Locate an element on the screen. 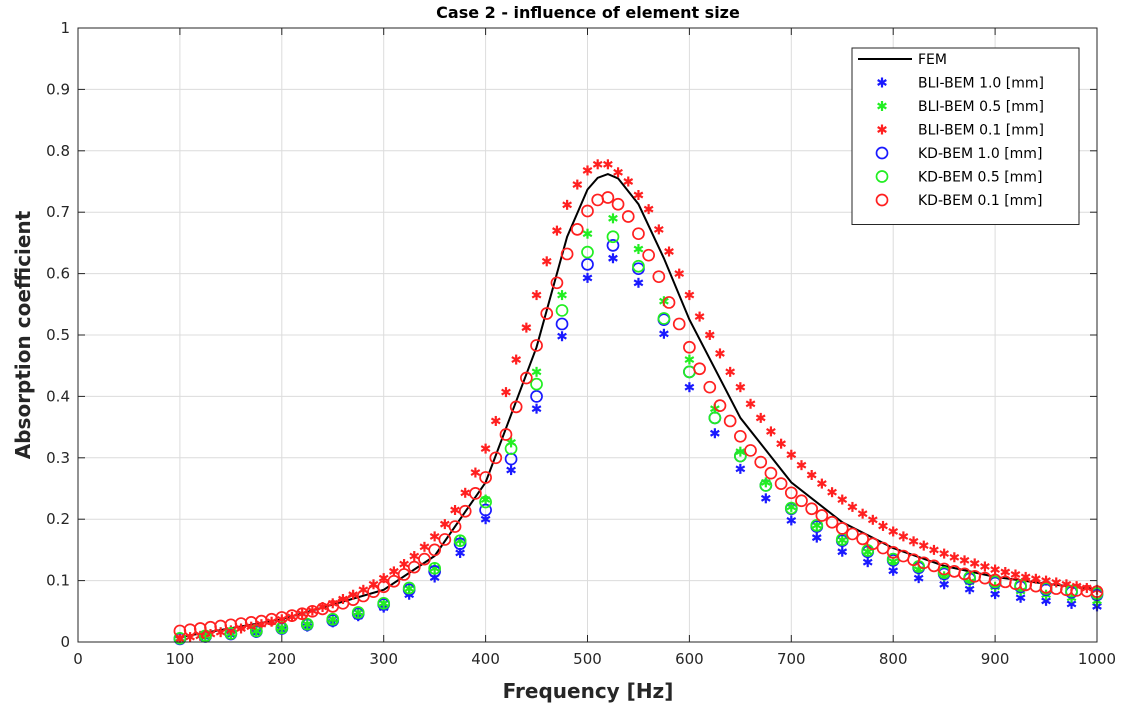 The height and width of the screenshot is (708, 1127). x-tick-label: 800 is located at coordinates (893, 659).